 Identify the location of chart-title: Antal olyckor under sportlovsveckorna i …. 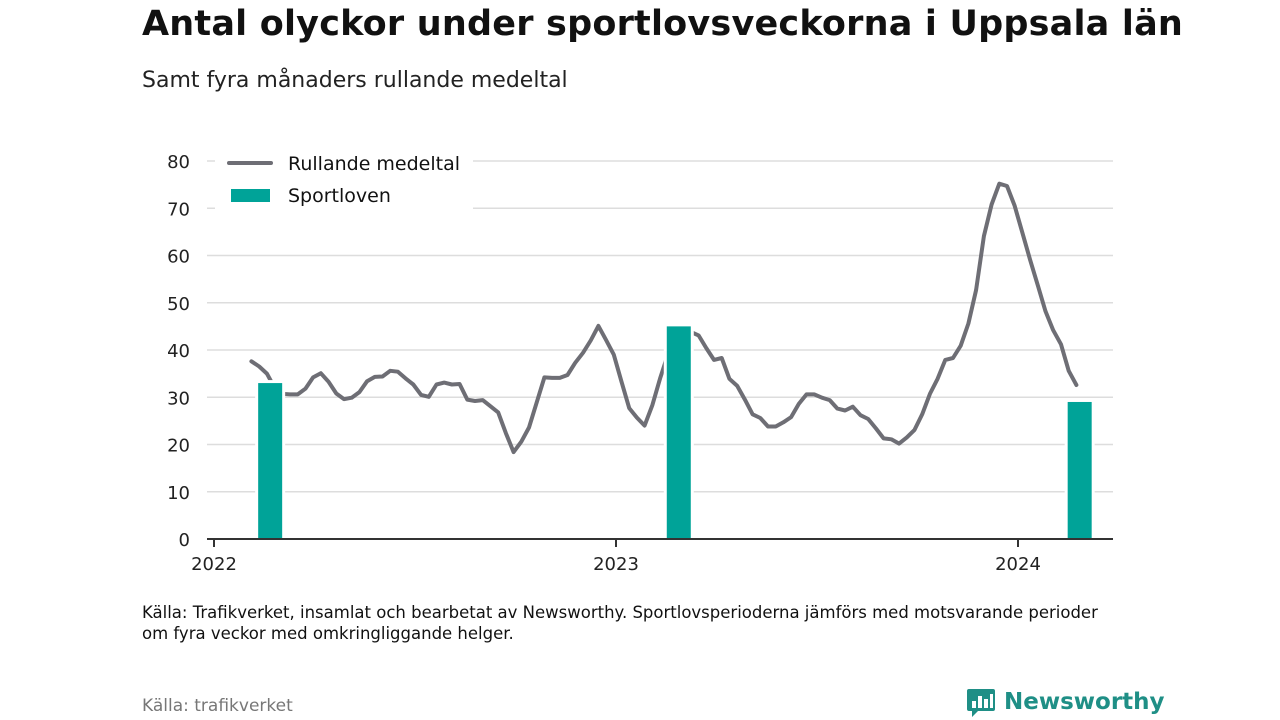
(663, 24).